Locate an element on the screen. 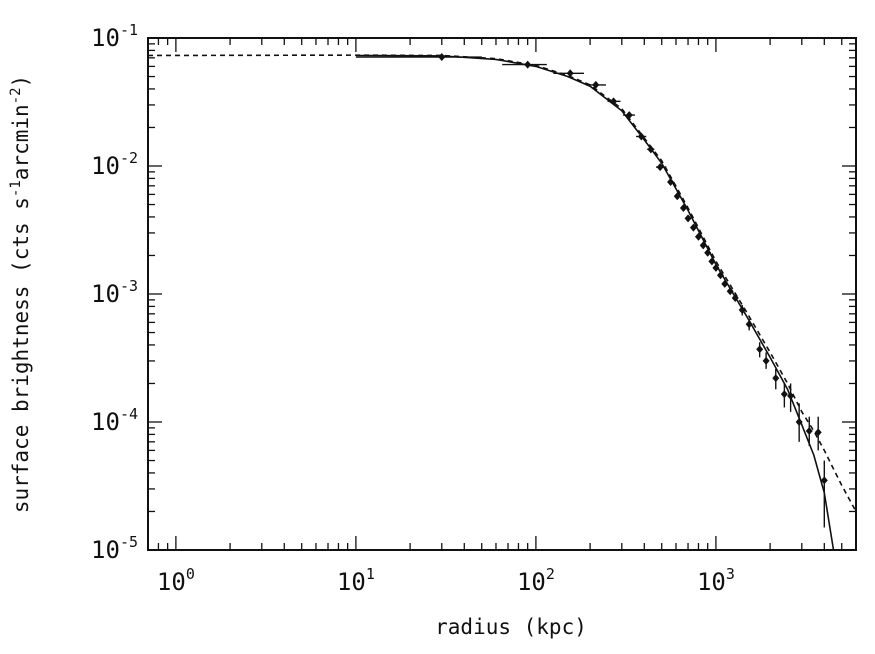 The image size is (875, 654). x-tick-label: 10⁰ is located at coordinates (176, 580).